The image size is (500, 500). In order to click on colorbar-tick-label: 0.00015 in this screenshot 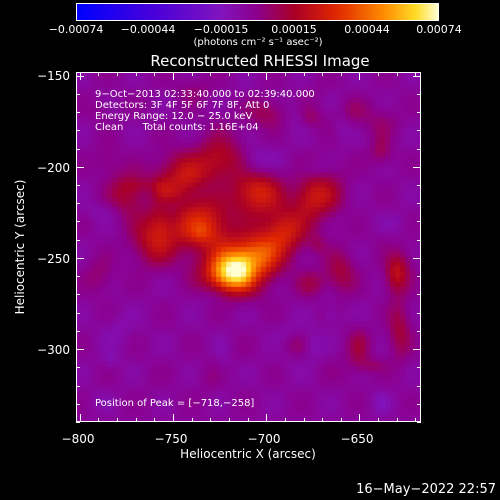, I will do `click(294, 29)`.